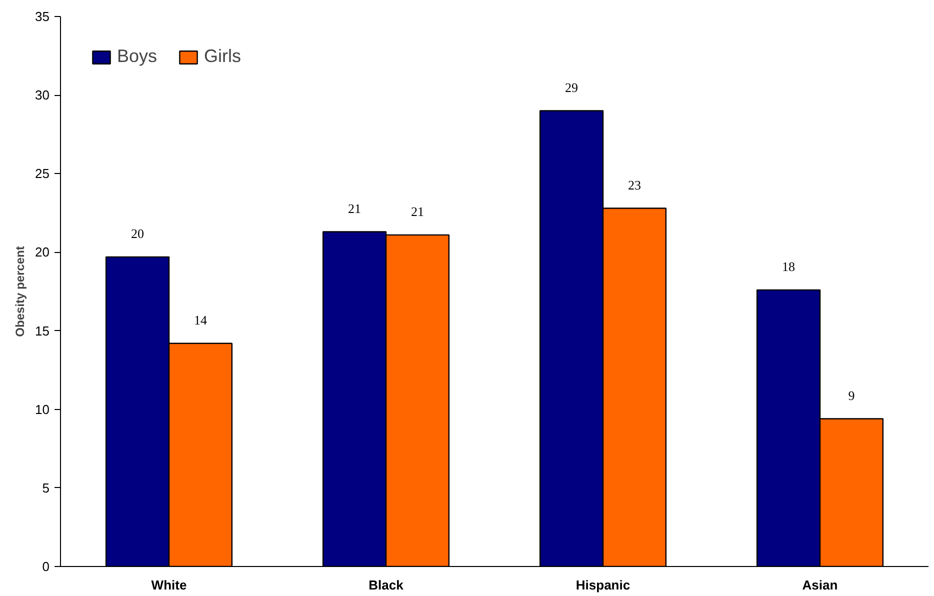 The image size is (934, 596). What do you see at coordinates (851, 395) in the screenshot?
I see `data-label: 9` at bounding box center [851, 395].